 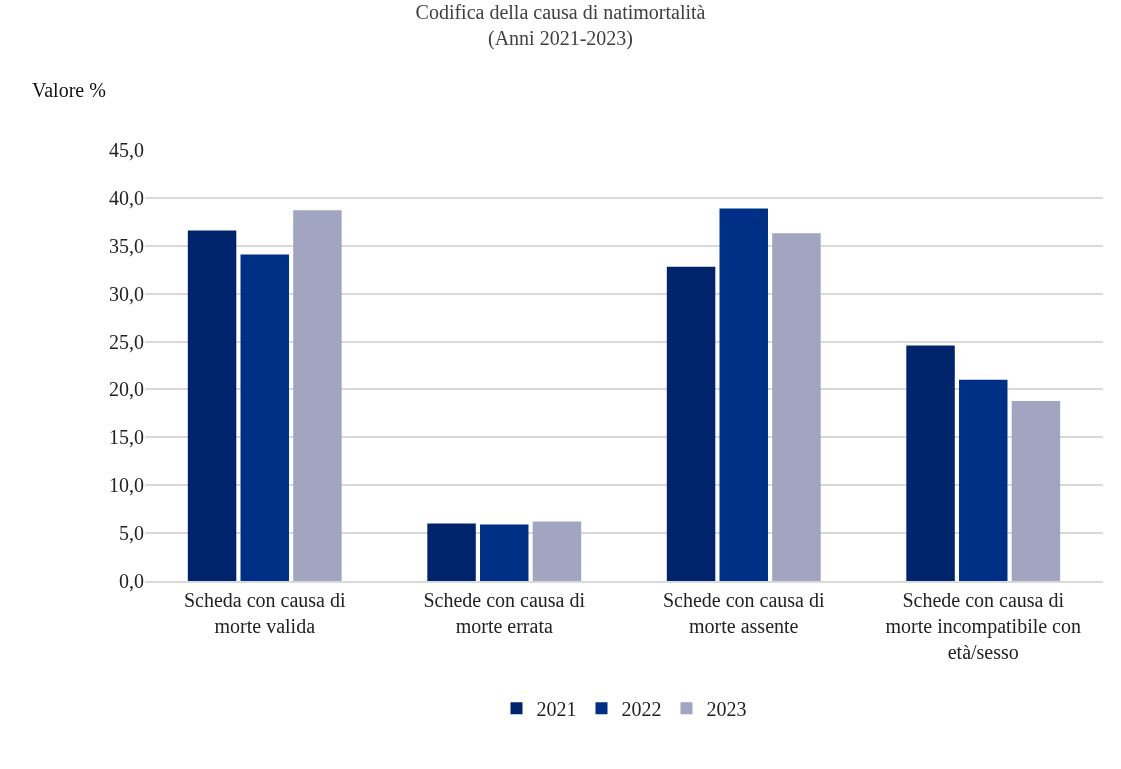 What do you see at coordinates (126, 485) in the screenshot?
I see `y-tick-label: 10,0` at bounding box center [126, 485].